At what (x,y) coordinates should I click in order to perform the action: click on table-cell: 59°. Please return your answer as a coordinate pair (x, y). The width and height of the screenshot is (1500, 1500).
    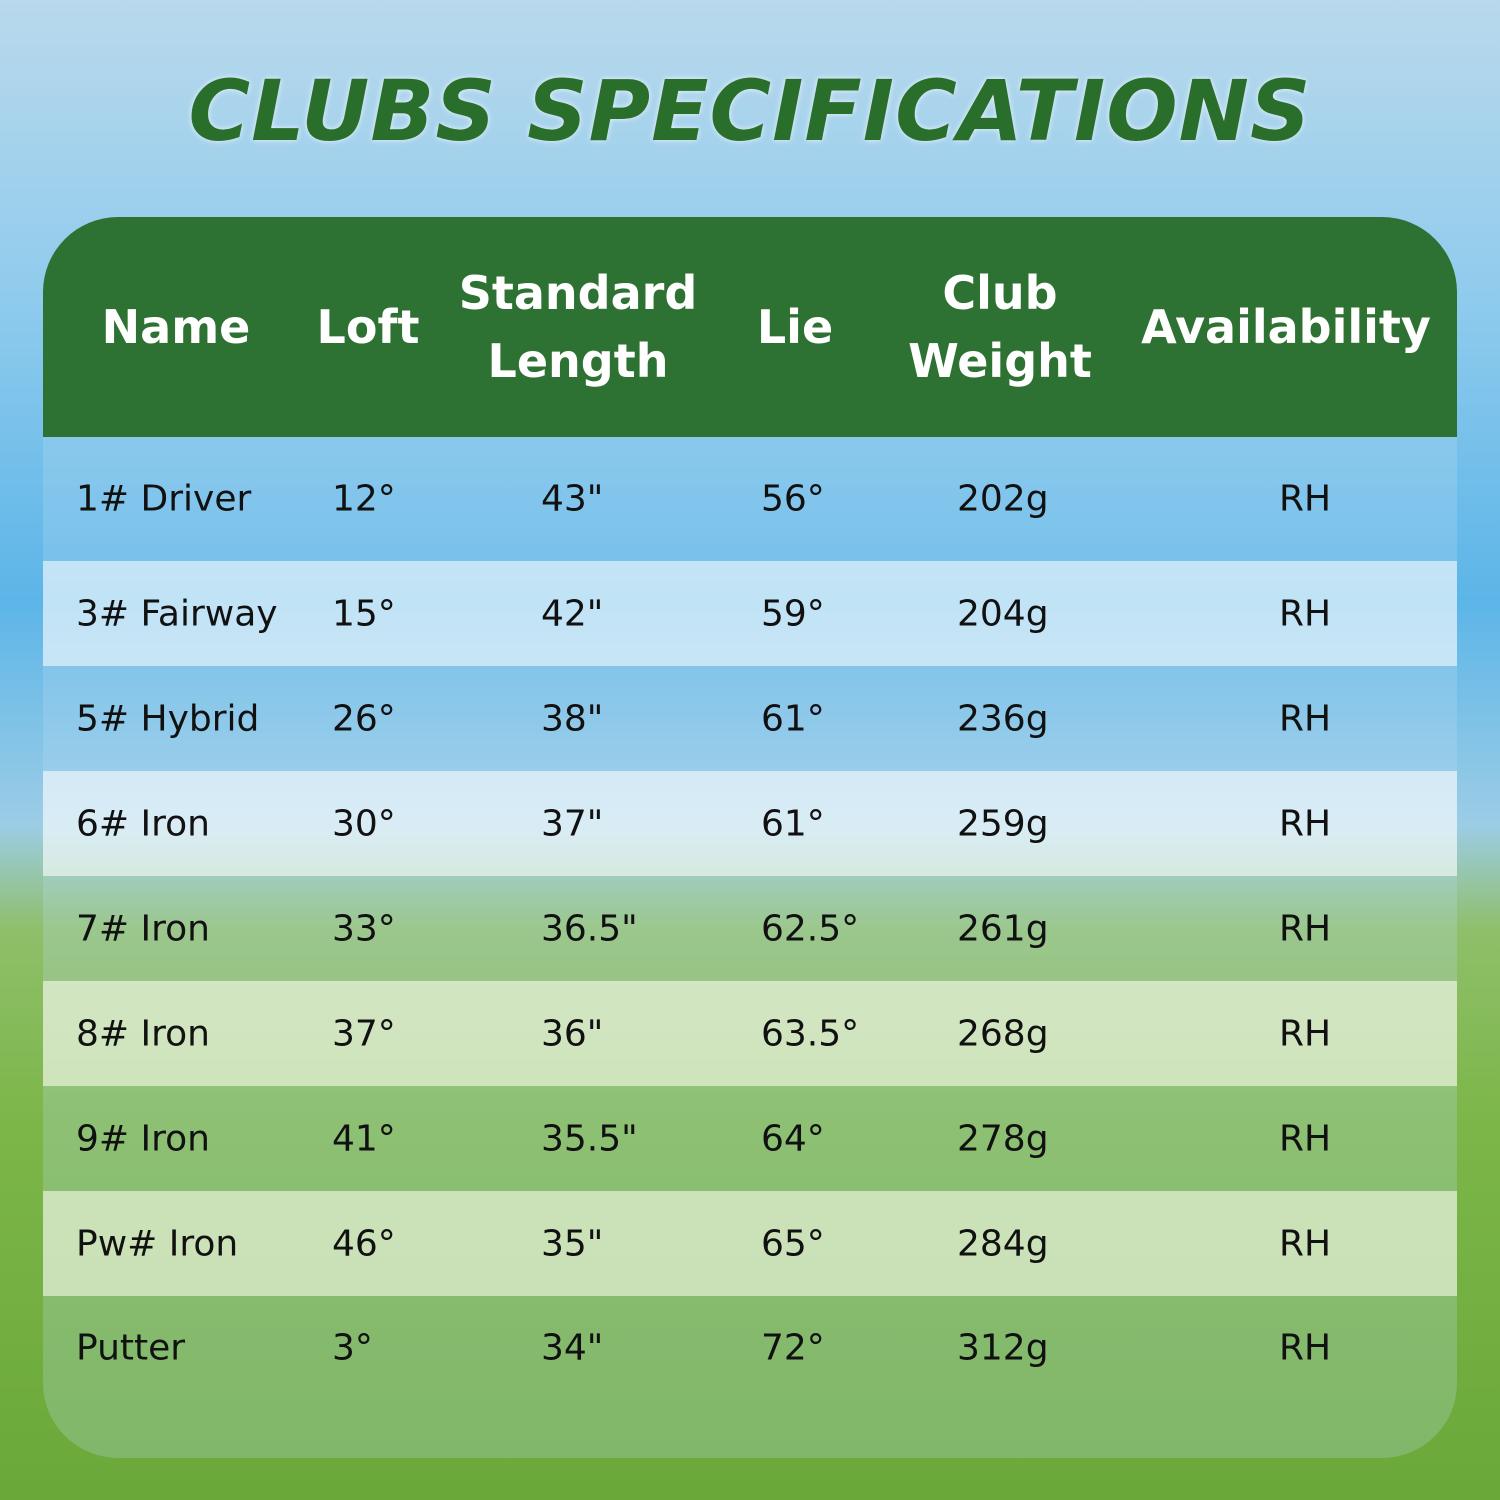
    Looking at the image, I should click on (793, 613).